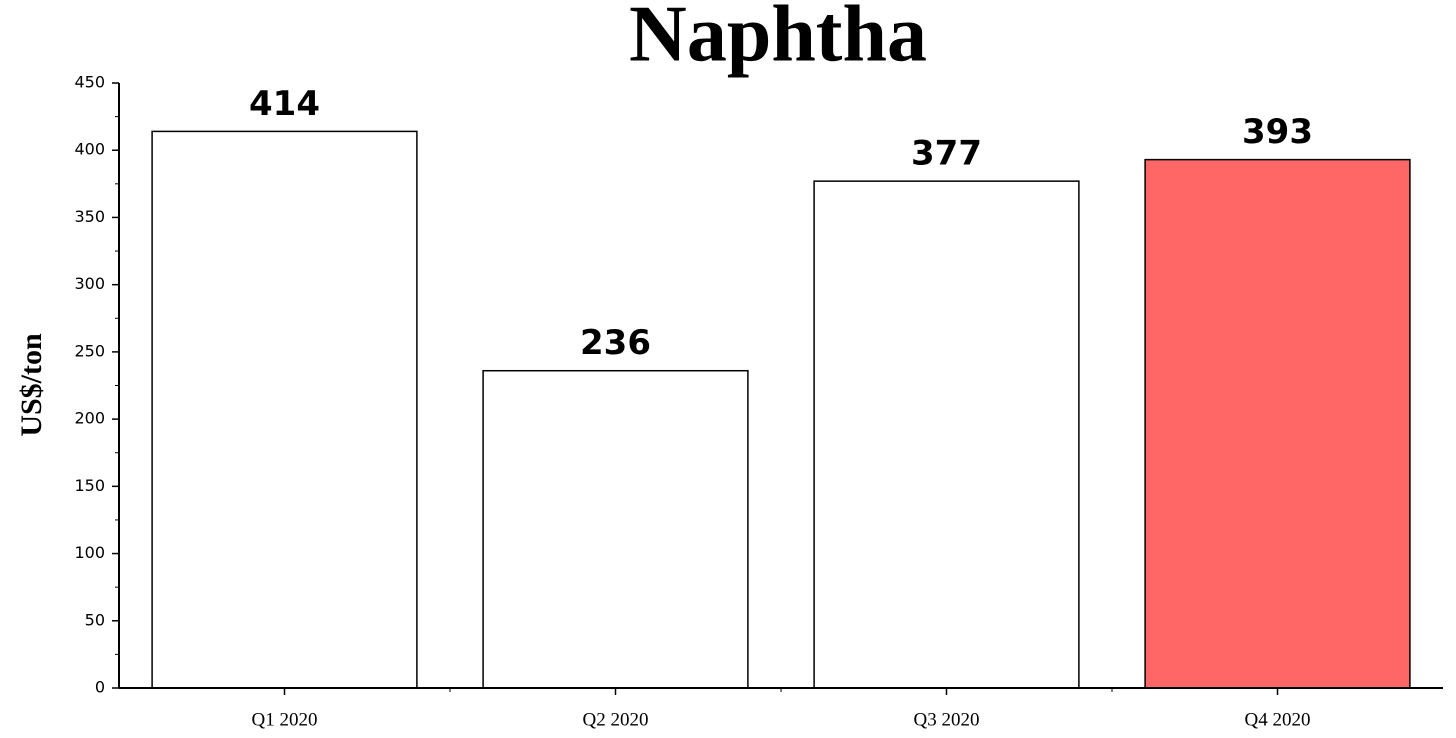 The height and width of the screenshot is (738, 1456). What do you see at coordinates (1278, 719) in the screenshot?
I see `x-tick-label: Q4 2020` at bounding box center [1278, 719].